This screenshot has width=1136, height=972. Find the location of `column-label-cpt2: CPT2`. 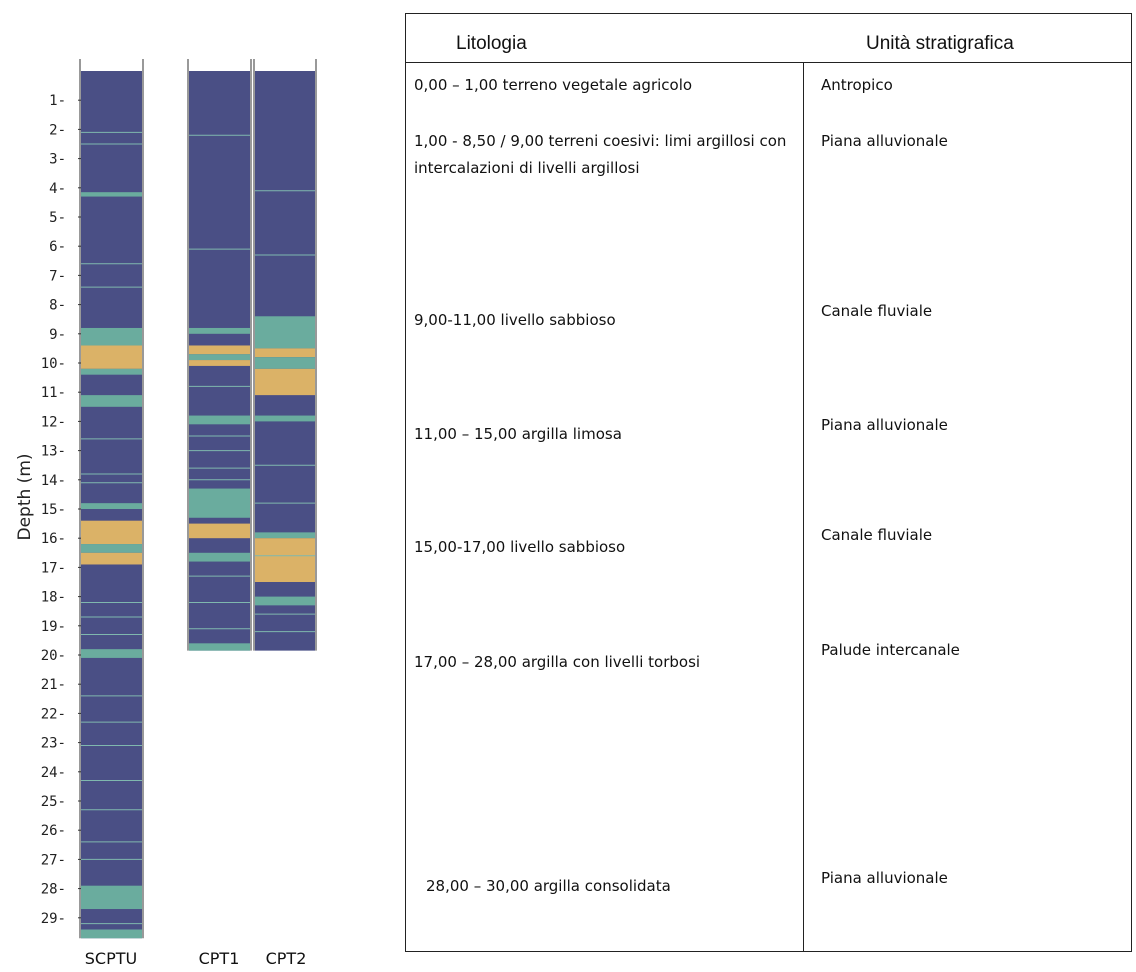

column-label-cpt2: CPT2 is located at coordinates (286, 958).